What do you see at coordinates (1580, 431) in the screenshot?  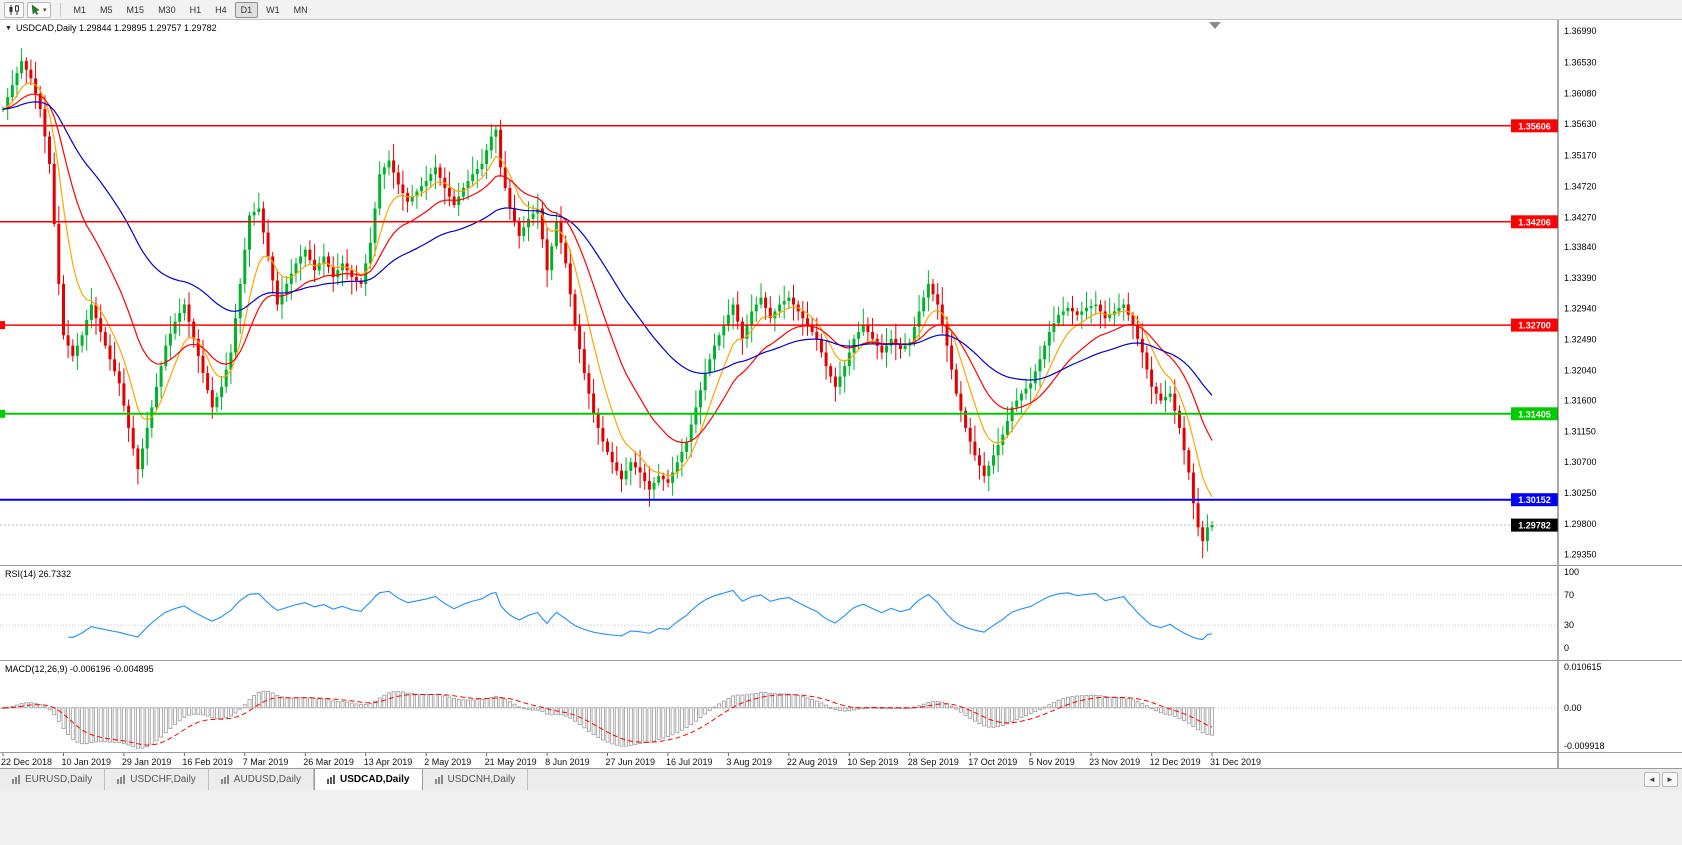 I see `svg-text: 1.31150` at bounding box center [1580, 431].